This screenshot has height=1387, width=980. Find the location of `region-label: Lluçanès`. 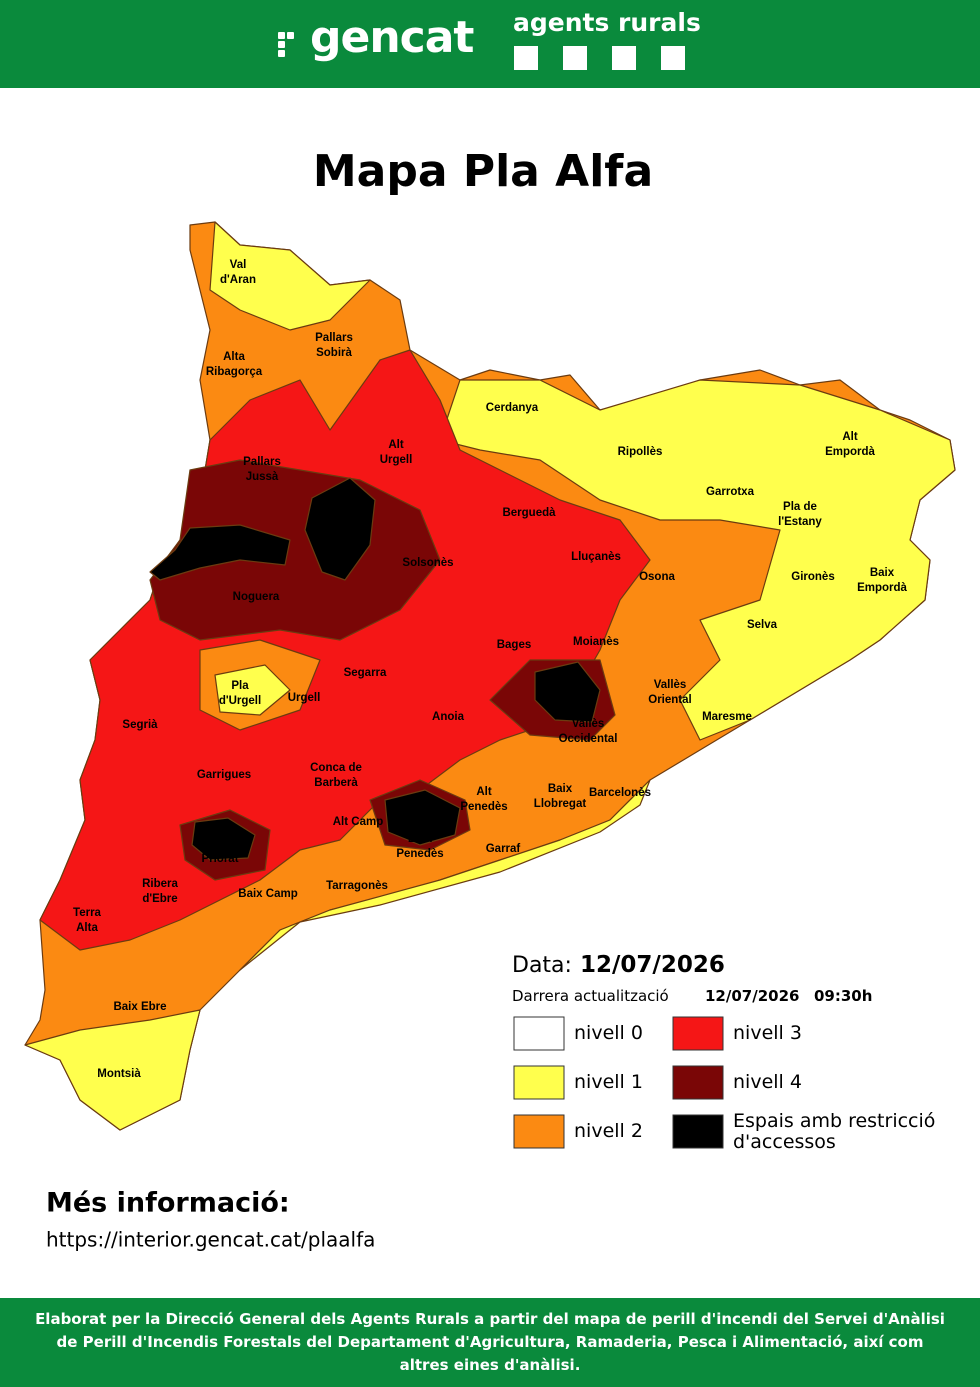

region-label: Lluçanès is located at coordinates (596, 557).